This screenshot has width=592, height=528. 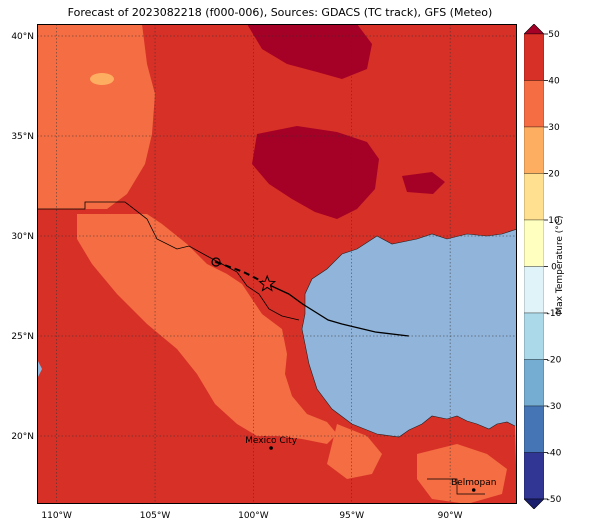 I want to click on lat-tick-label: 35°N, so click(x=22, y=137).